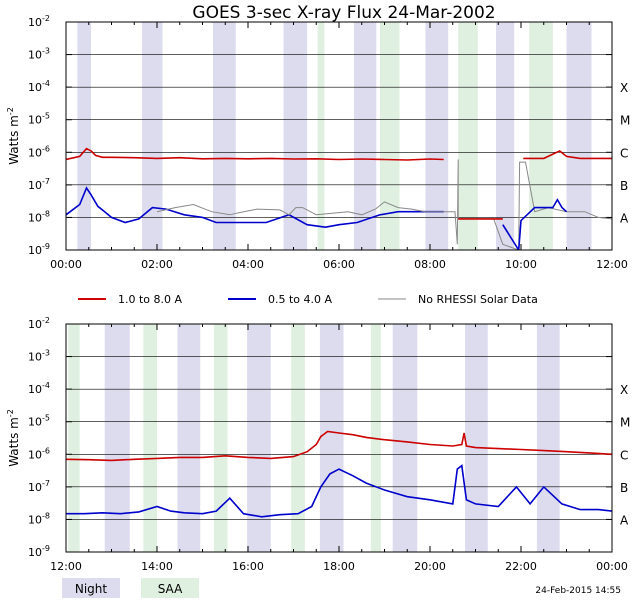  I want to click on x-tick-label: 10:00, so click(521, 264).